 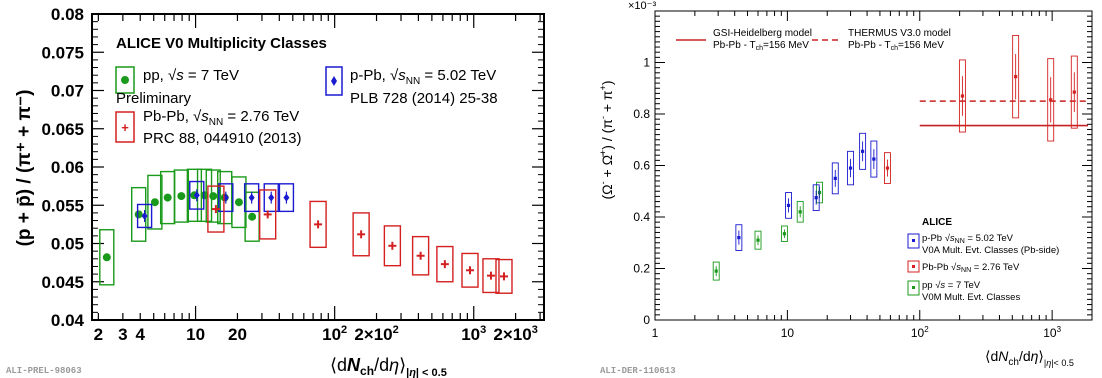 What do you see at coordinates (62, 282) in the screenshot?
I see `left-y-tick-label: 0.045` at bounding box center [62, 282].